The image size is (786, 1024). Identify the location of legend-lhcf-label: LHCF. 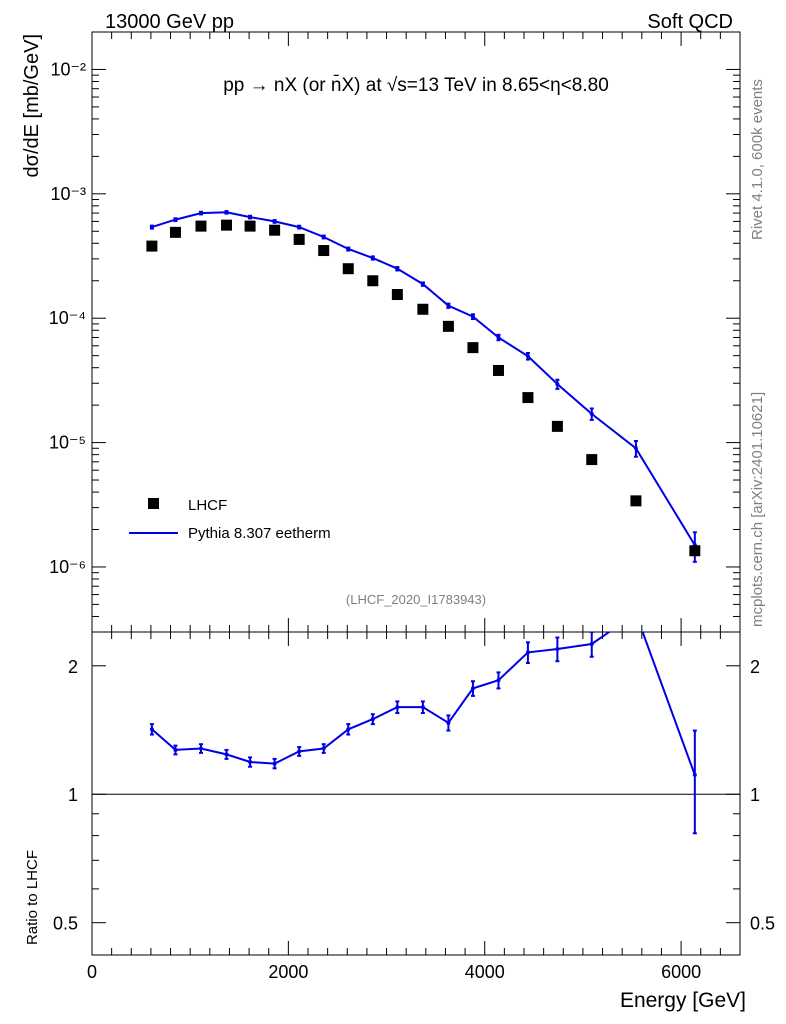
(207, 505).